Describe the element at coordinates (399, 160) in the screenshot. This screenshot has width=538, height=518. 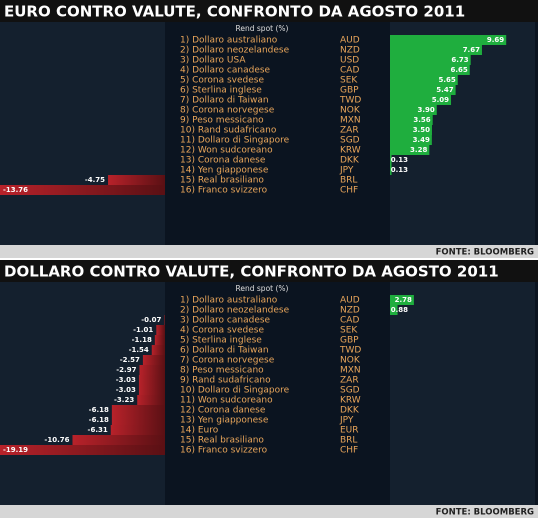
I see `value-label: 0.13` at that location.